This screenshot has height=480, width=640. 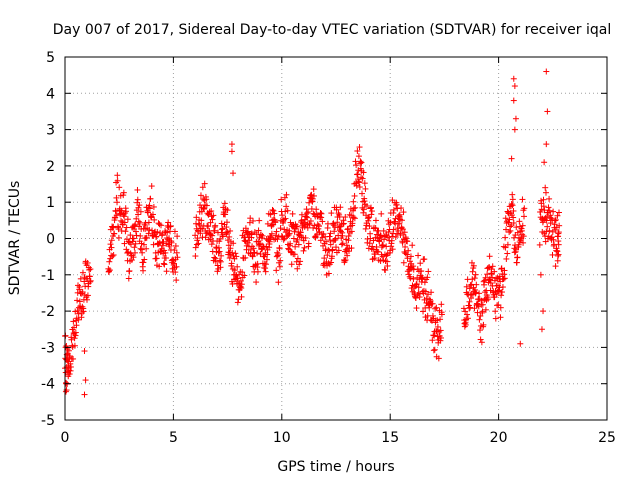 I want to click on y-axis-label: SDTVAR / TECUs, so click(x=15, y=238).